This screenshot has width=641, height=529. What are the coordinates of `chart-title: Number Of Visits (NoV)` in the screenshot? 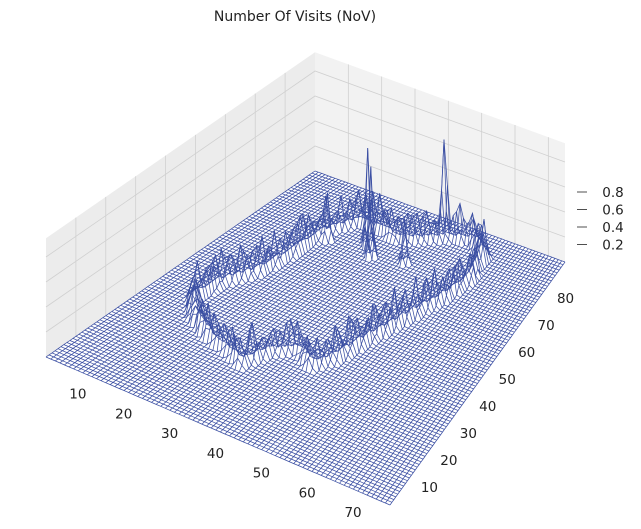 It's located at (295, 17).